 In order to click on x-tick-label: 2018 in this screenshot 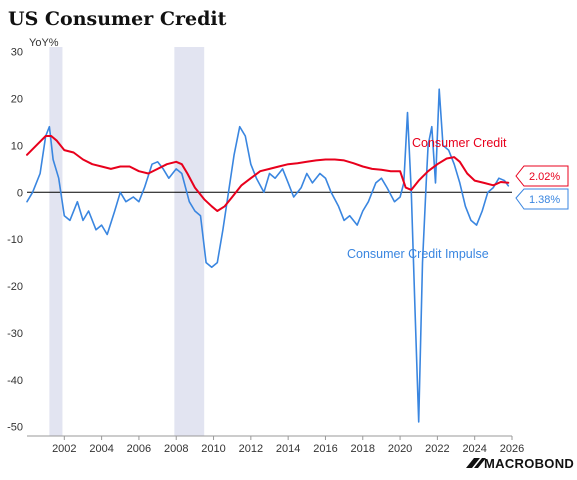, I will do `click(363, 449)`.